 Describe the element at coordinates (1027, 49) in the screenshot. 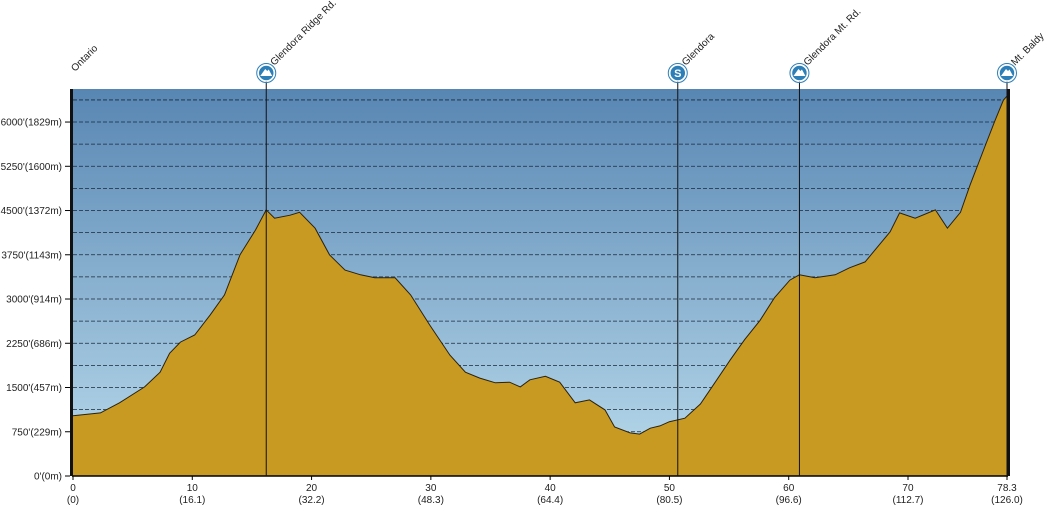

I see `waypoint-label: Mt. Baldy` at that location.